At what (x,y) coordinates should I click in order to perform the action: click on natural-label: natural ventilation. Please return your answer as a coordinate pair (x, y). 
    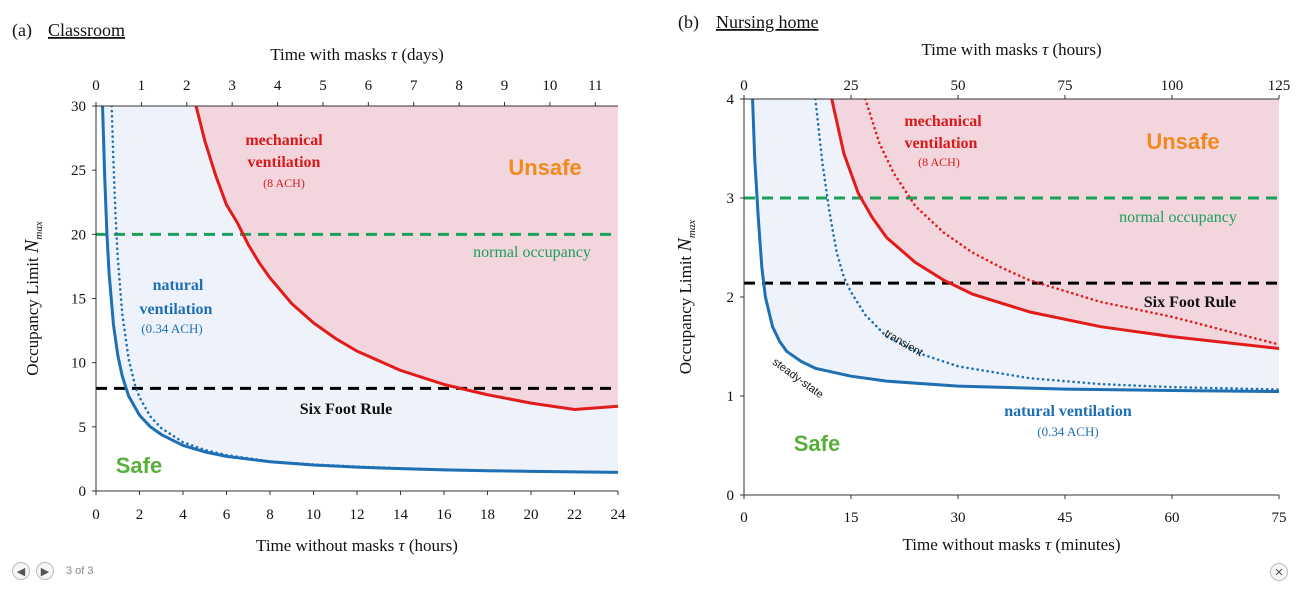
    Looking at the image, I should click on (1068, 411).